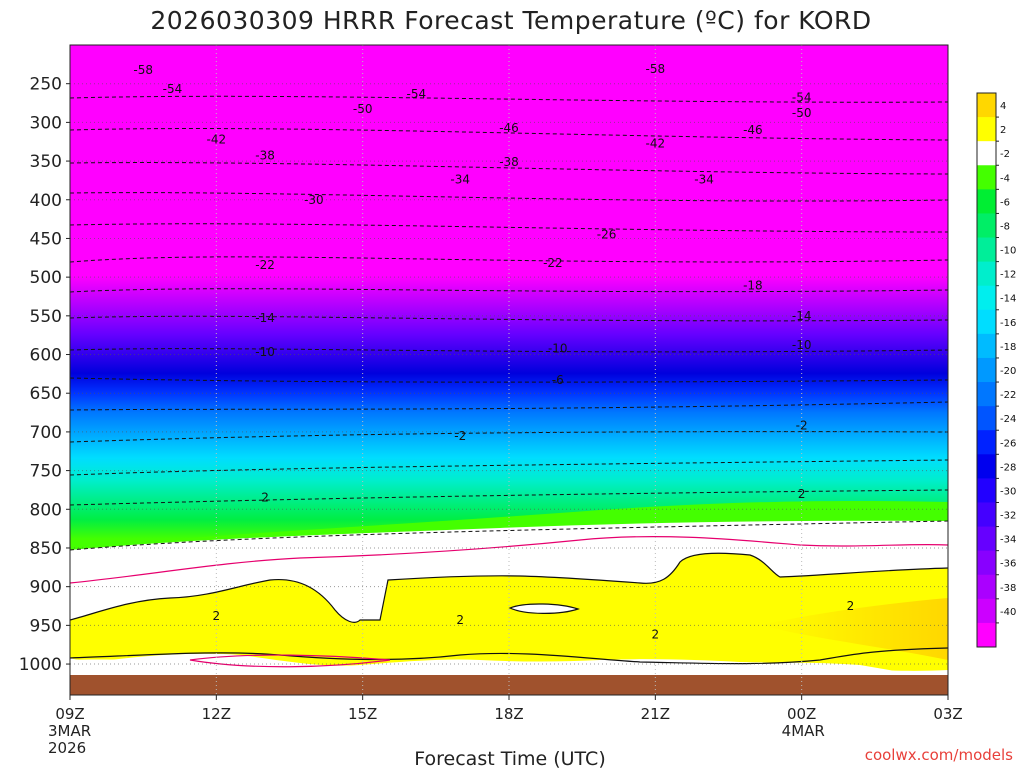 The width and height of the screenshot is (1024, 768). I want to click on isotherms-solid, so click(509, 608).